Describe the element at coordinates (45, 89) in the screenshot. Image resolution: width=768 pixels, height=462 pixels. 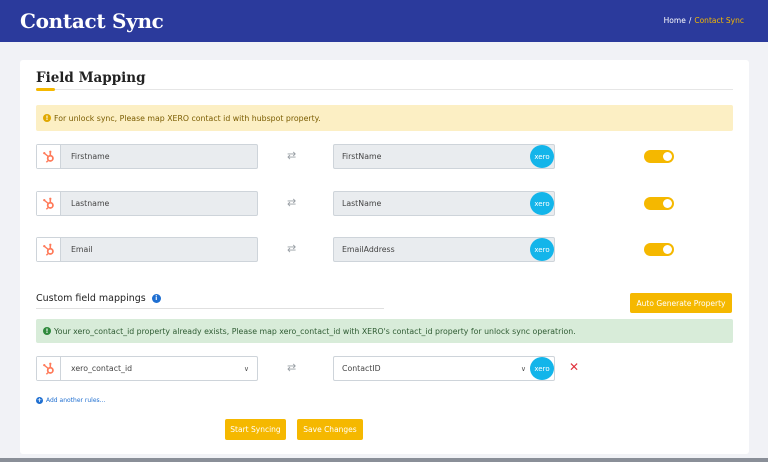
I see `title-accent` at that location.